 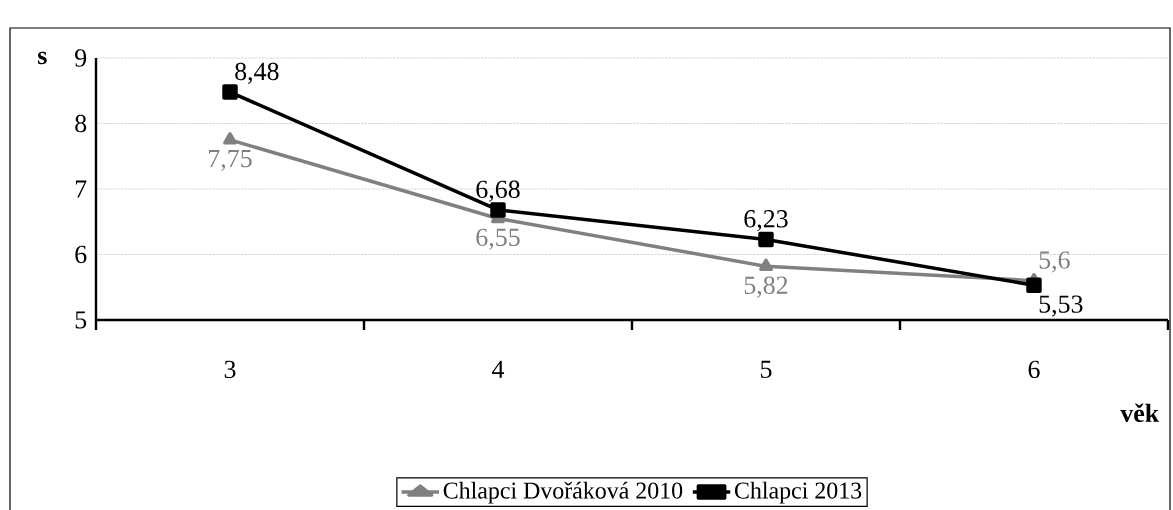 What do you see at coordinates (498, 369) in the screenshot?
I see `x-tick-label: 4` at bounding box center [498, 369].